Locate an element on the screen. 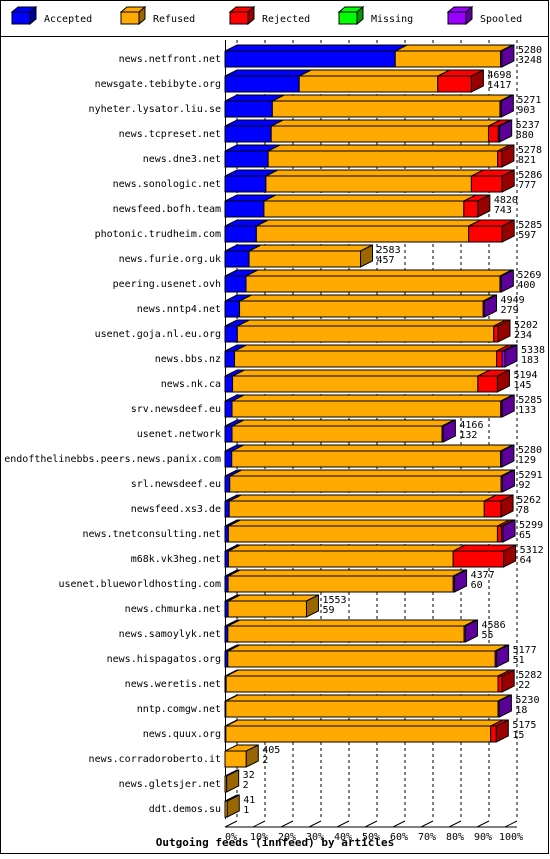 Image resolution: width=550 pixels, height=859 pixels. offered-label: 405 is located at coordinates (271, 750).